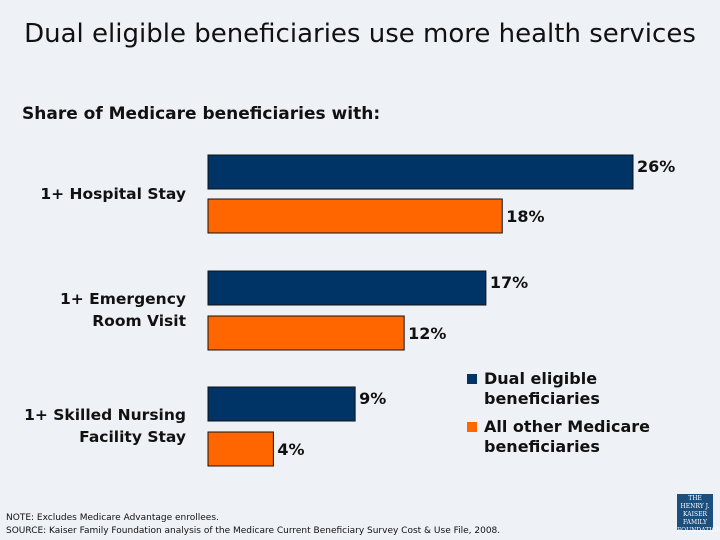 This screenshot has height=540, width=720. Describe the element at coordinates (525, 216) in the screenshot. I see `data-label: 18%` at that location.